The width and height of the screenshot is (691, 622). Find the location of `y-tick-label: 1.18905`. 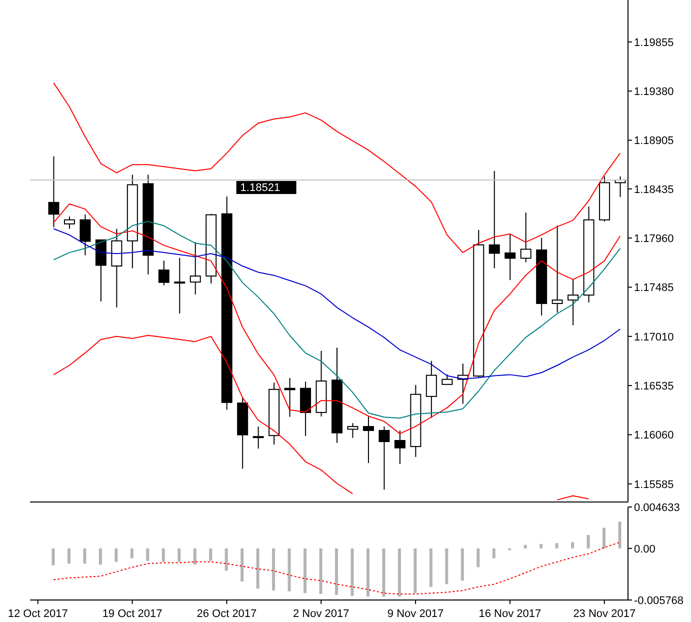

y-tick-label: 1.18905 is located at coordinates (654, 141).